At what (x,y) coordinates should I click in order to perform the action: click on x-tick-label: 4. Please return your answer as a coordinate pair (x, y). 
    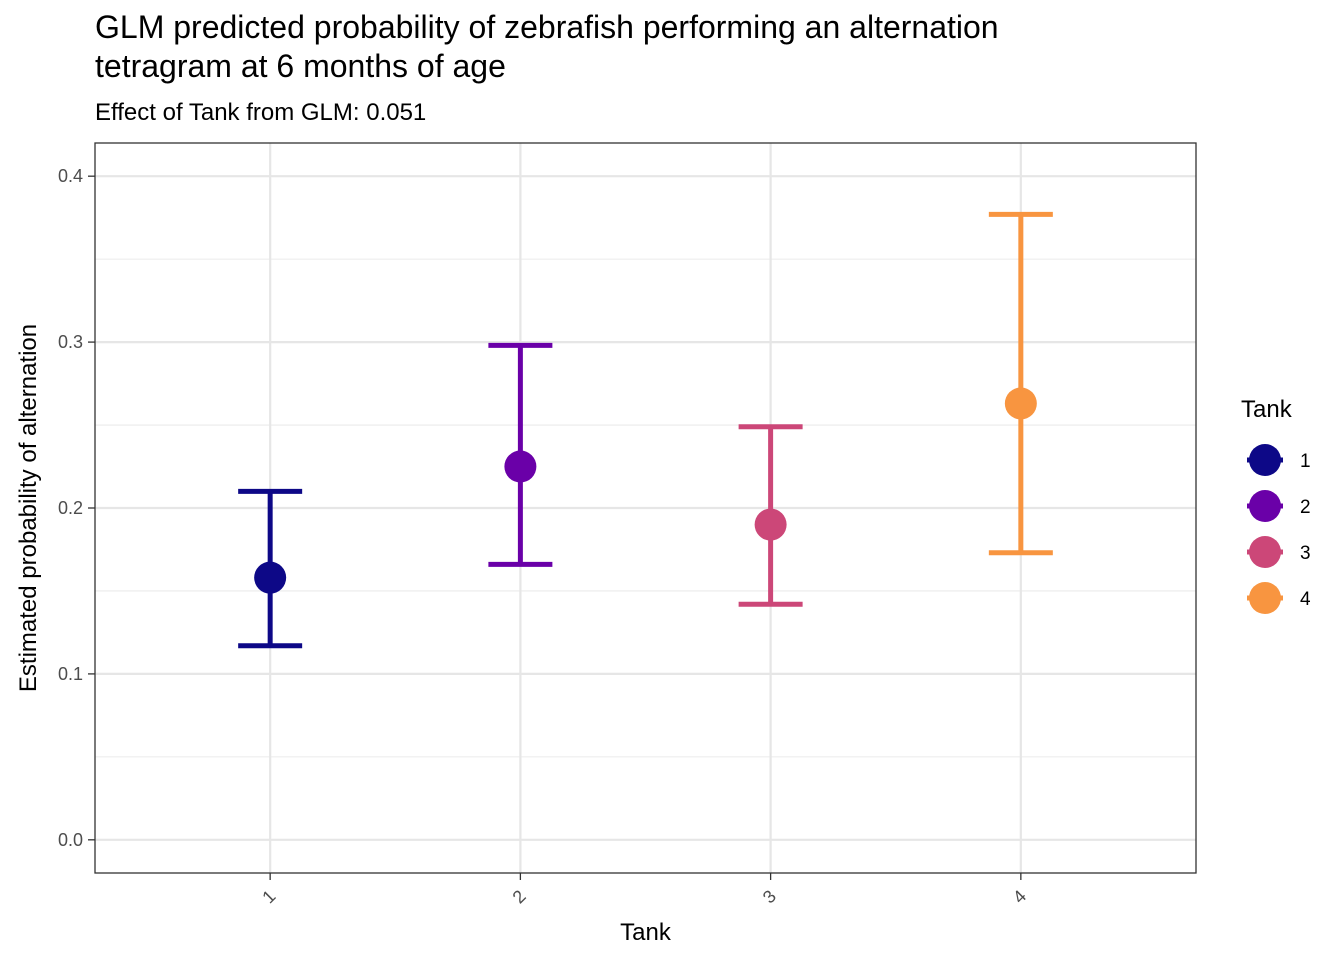
    Looking at the image, I should click on (1019, 896).